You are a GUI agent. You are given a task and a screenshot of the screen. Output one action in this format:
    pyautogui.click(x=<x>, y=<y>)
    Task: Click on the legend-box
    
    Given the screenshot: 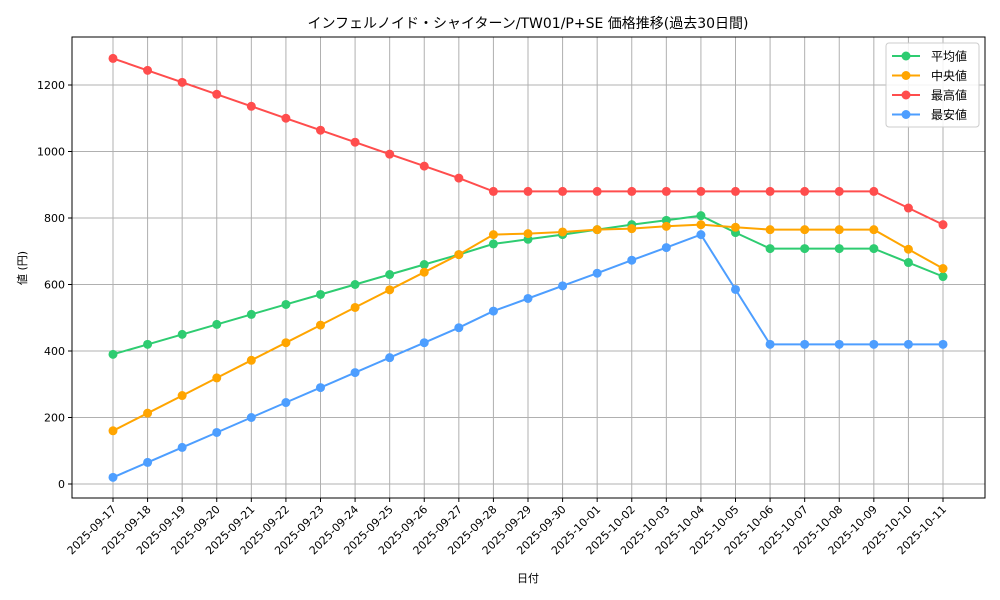 What is the action you would take?
    pyautogui.click(x=932, y=85)
    